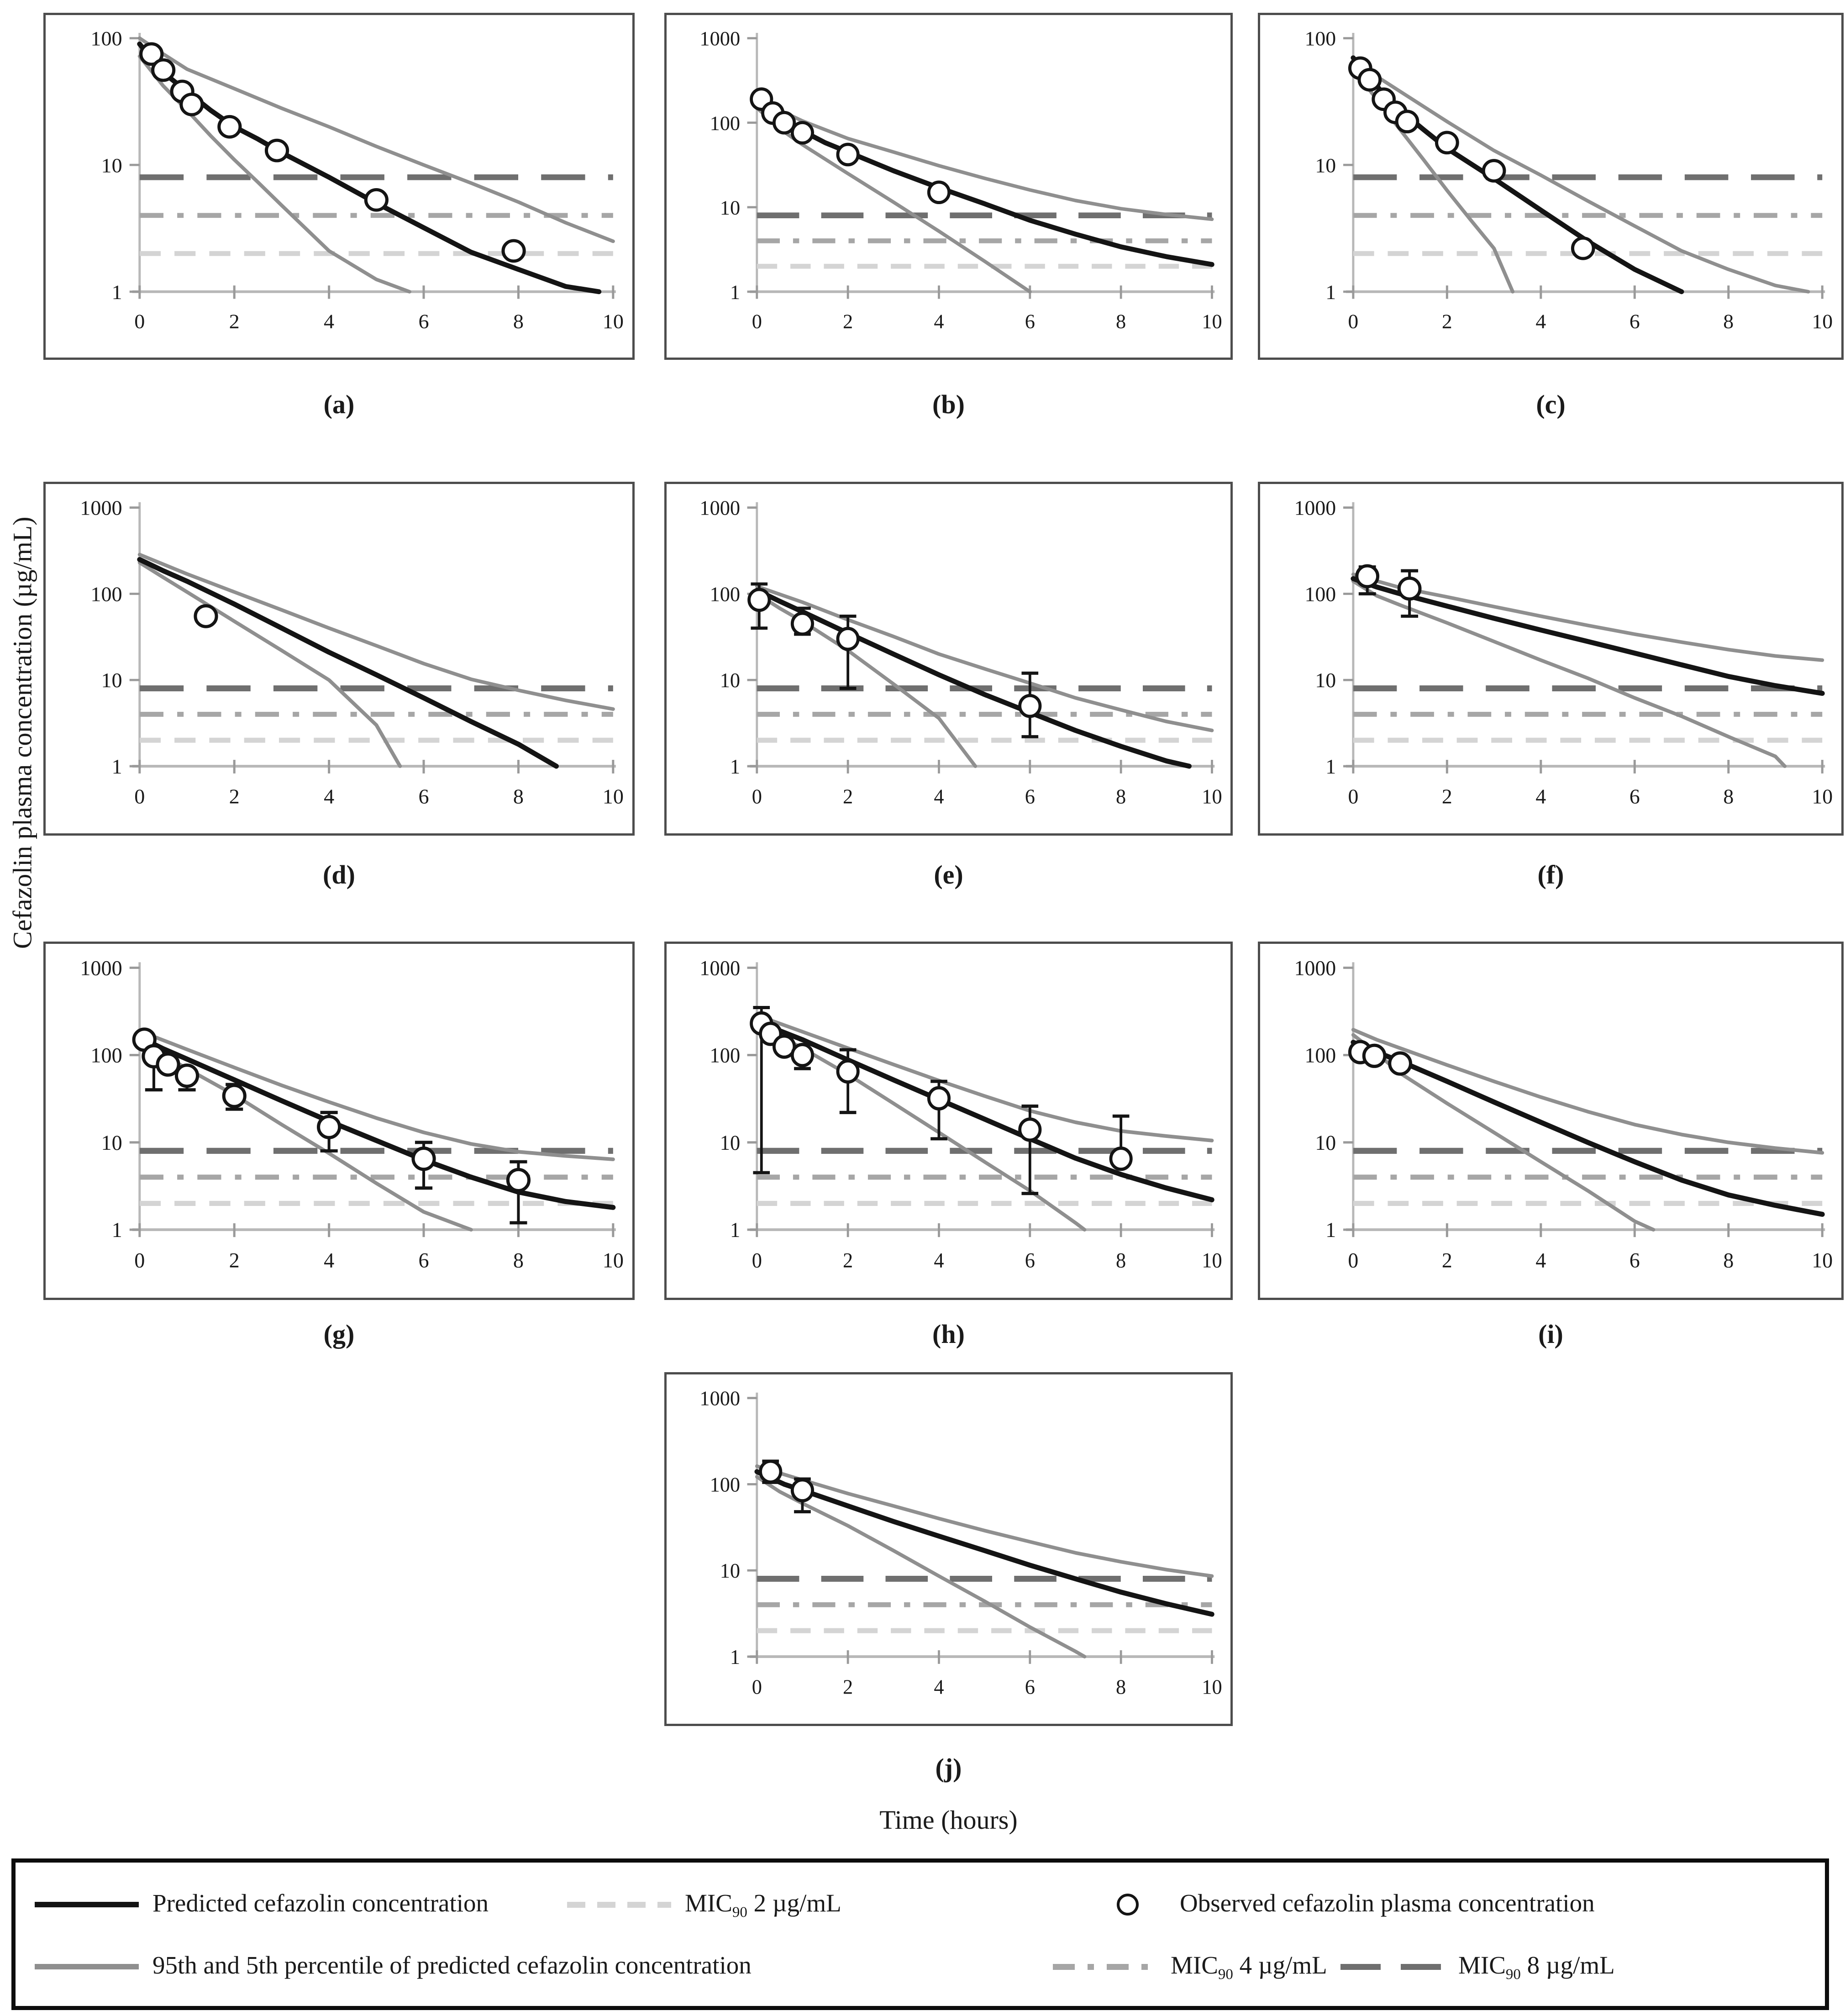 The height and width of the screenshot is (2016, 1845). What do you see at coordinates (87, 1904) in the screenshot?
I see `predicted-line-key` at bounding box center [87, 1904].